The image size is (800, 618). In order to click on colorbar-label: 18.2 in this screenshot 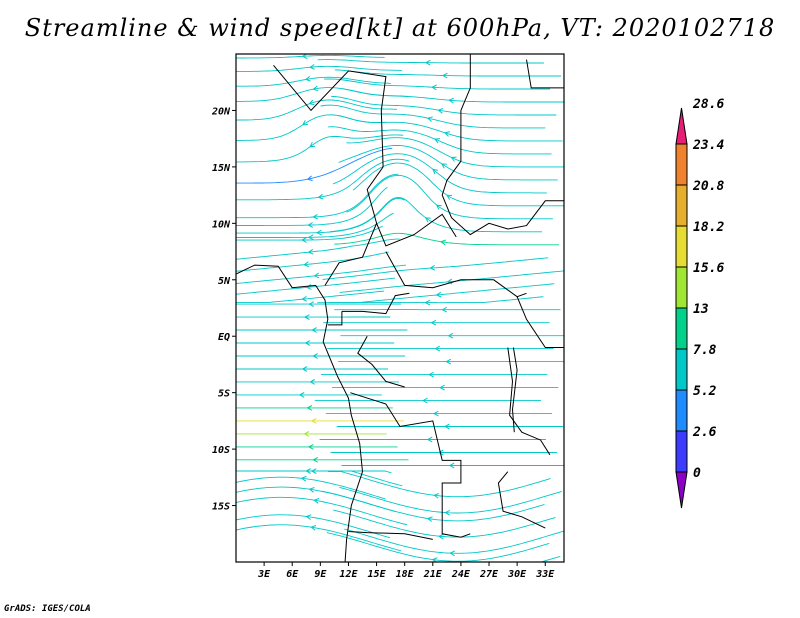, I will do `click(708, 227)`.